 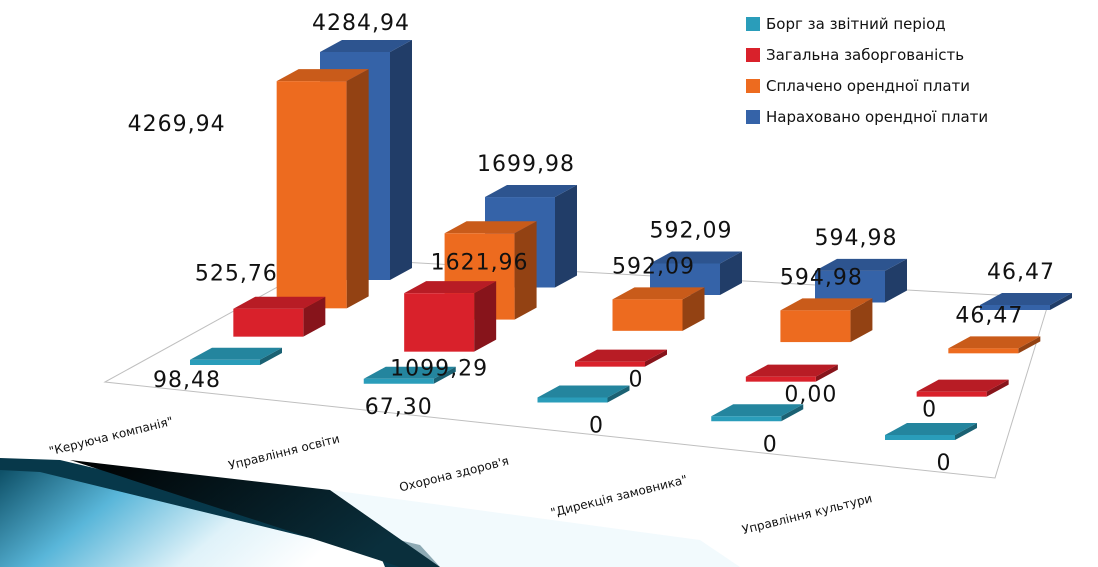 I want to click on bar-сплачено-орендної-плати-3, so click(x=658, y=309).